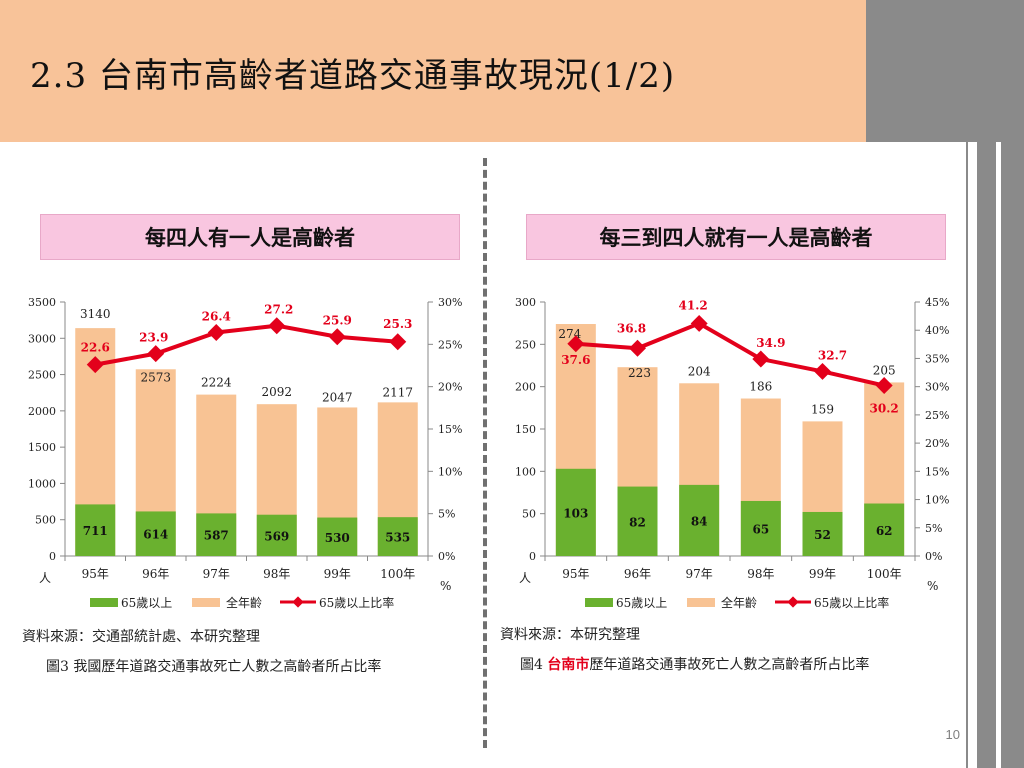 The image size is (1024, 768). I want to click on bar-elderly-value-label: 62, so click(884, 531).